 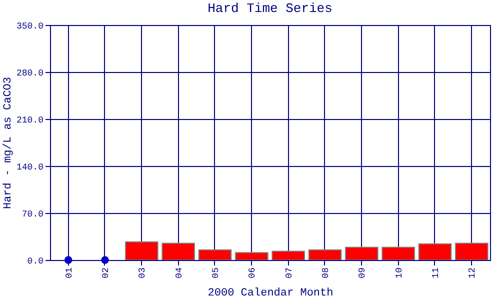 I want to click on x-axis-title: 2000 Calendar Month, so click(x=271, y=293).